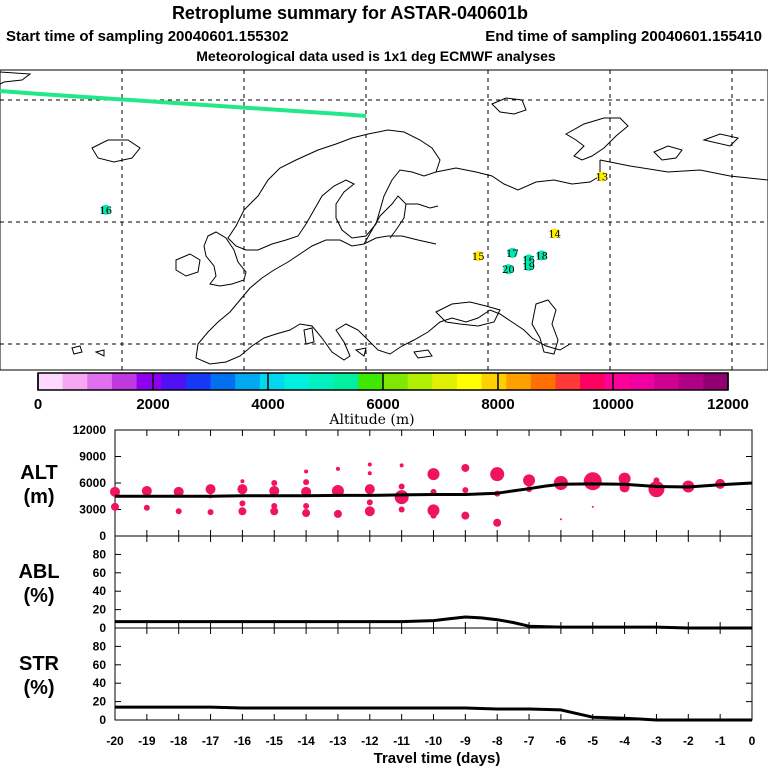 This screenshot has width=768, height=768. What do you see at coordinates (183, 103) in the screenshot?
I see `flight-track` at bounding box center [183, 103].